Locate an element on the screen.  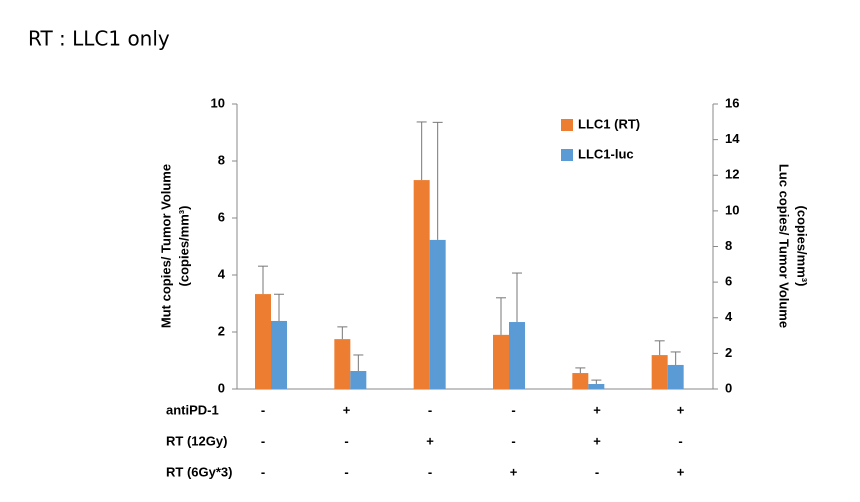
y-axis-title: (copies/mm³) is located at coordinates (183, 246).